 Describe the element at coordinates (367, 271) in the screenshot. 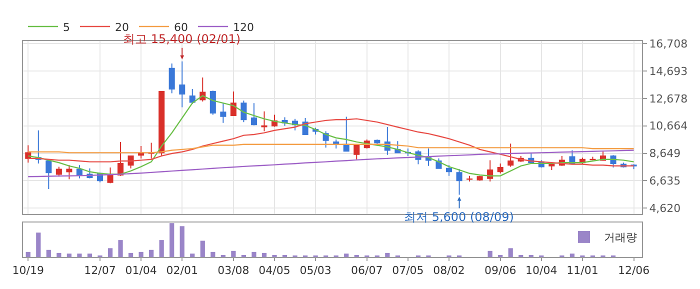

I see `x-tick-label: 06/07` at that location.